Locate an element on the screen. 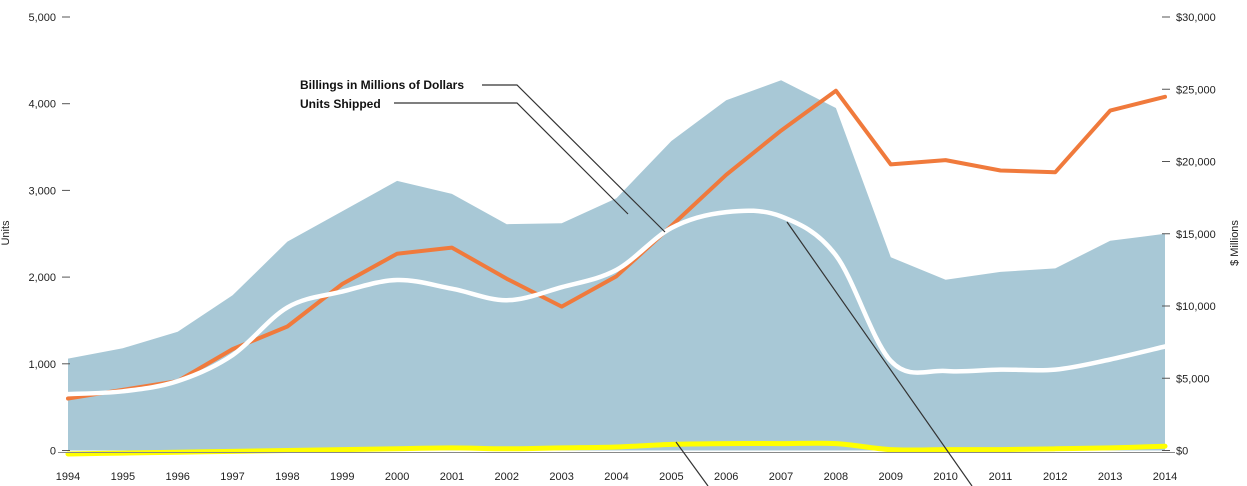  legend-label-billings: Billings in Millions of Dollars is located at coordinates (382, 85).